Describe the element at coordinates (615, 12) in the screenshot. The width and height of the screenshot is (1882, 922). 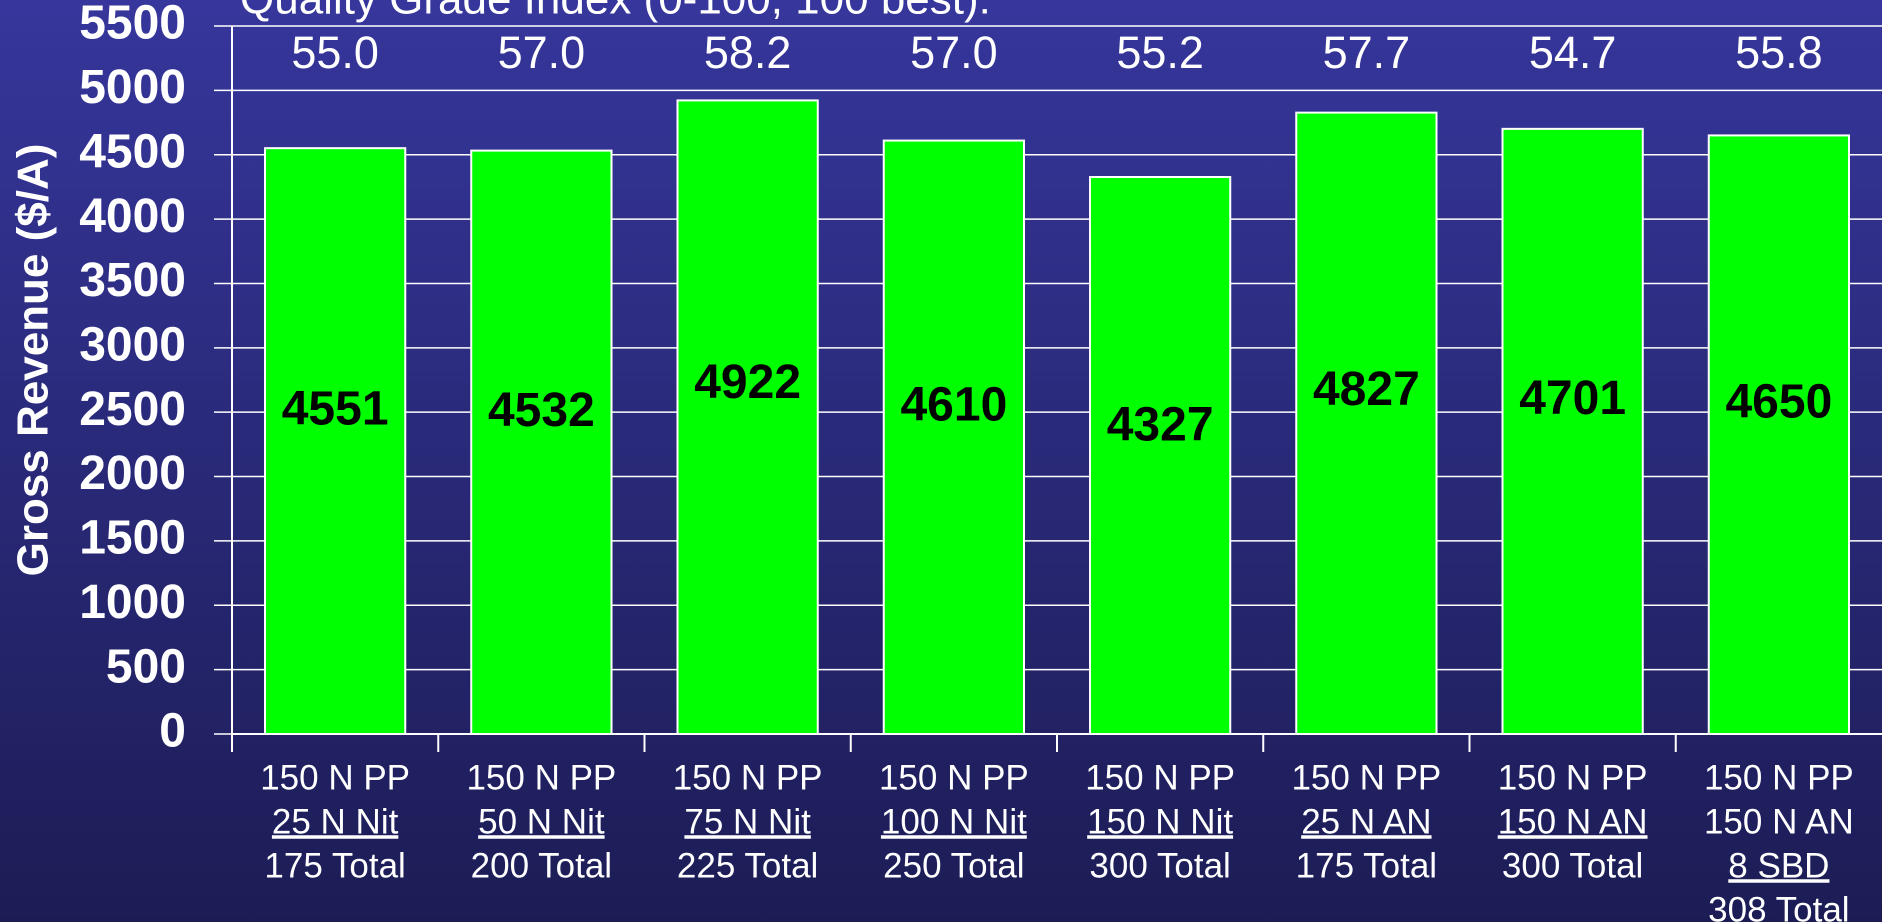
I see `chart-title: Quality Grade Index (0-100, 100 best):` at that location.